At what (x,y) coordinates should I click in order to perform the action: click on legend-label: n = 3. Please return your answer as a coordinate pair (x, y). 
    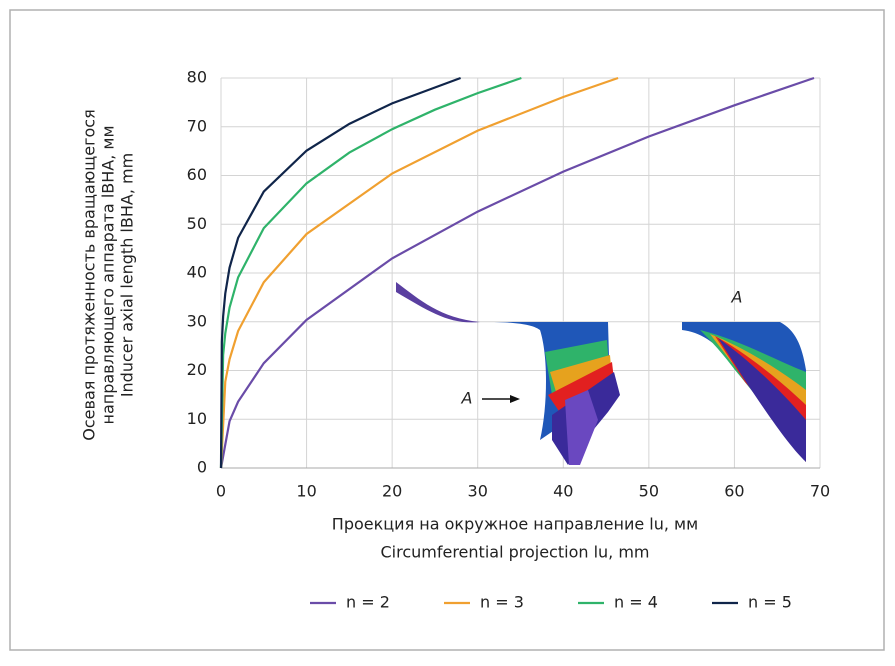
    Looking at the image, I should click on (502, 602).